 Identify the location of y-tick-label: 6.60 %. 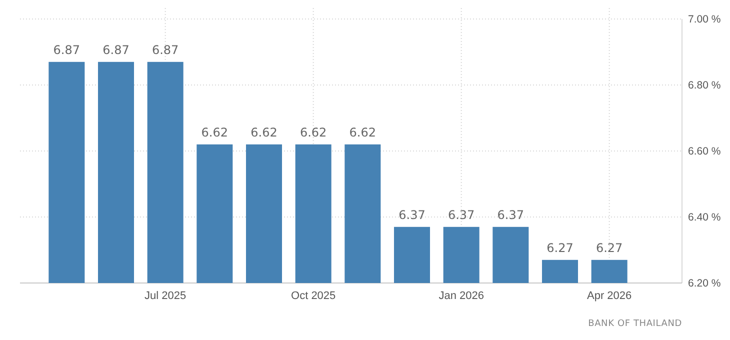
(704, 151).